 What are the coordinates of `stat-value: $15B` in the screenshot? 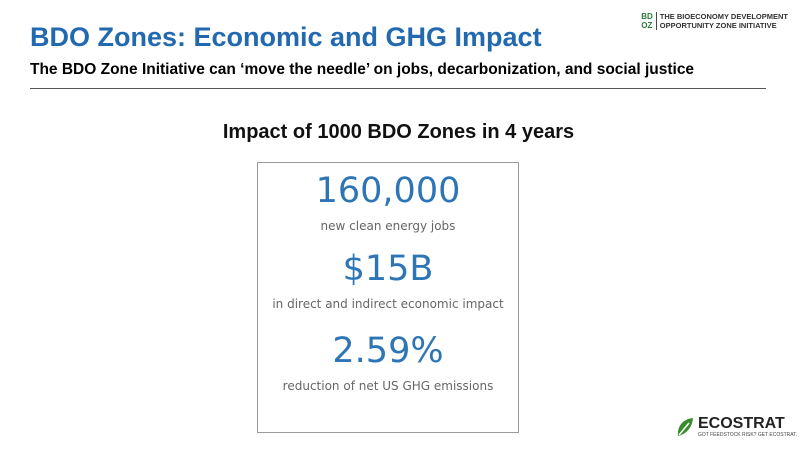 It's located at (388, 269).